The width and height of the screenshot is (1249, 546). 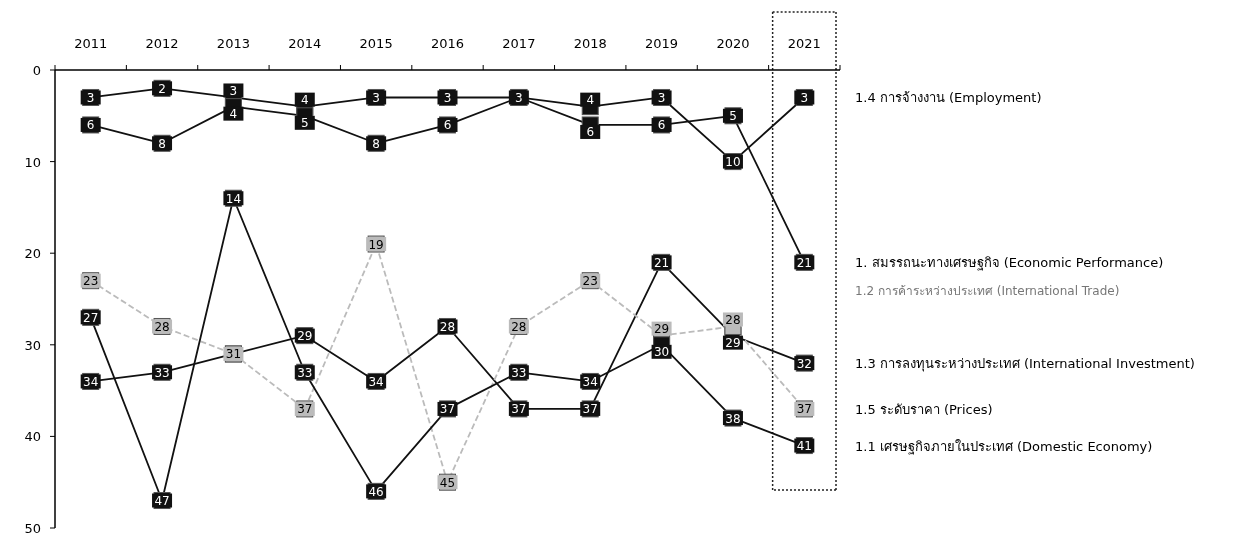 I want to click on text: 1.2 การค้าระหว่างประเทศ (International Trade), so click(x=987, y=291).